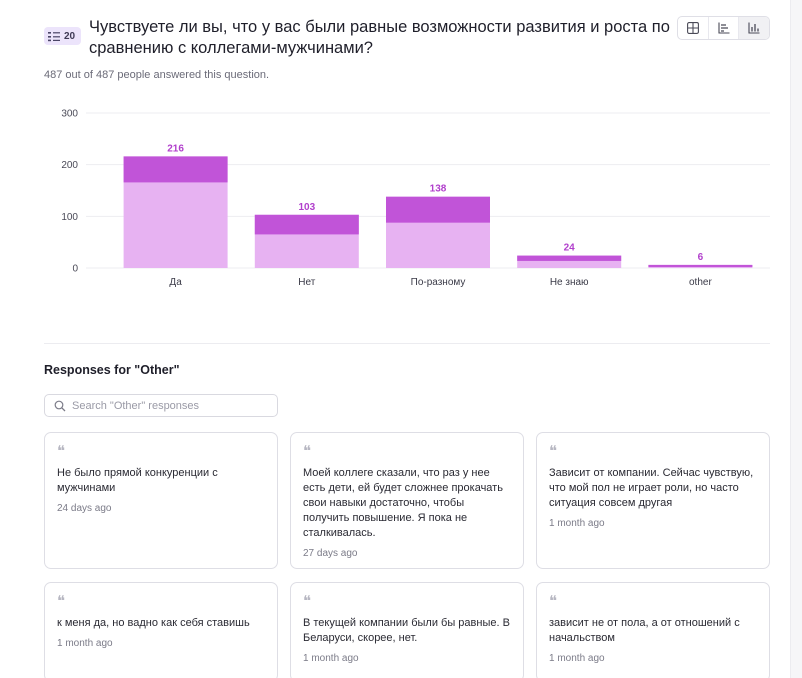  I want to click on other-responses-search, so click(161, 405).